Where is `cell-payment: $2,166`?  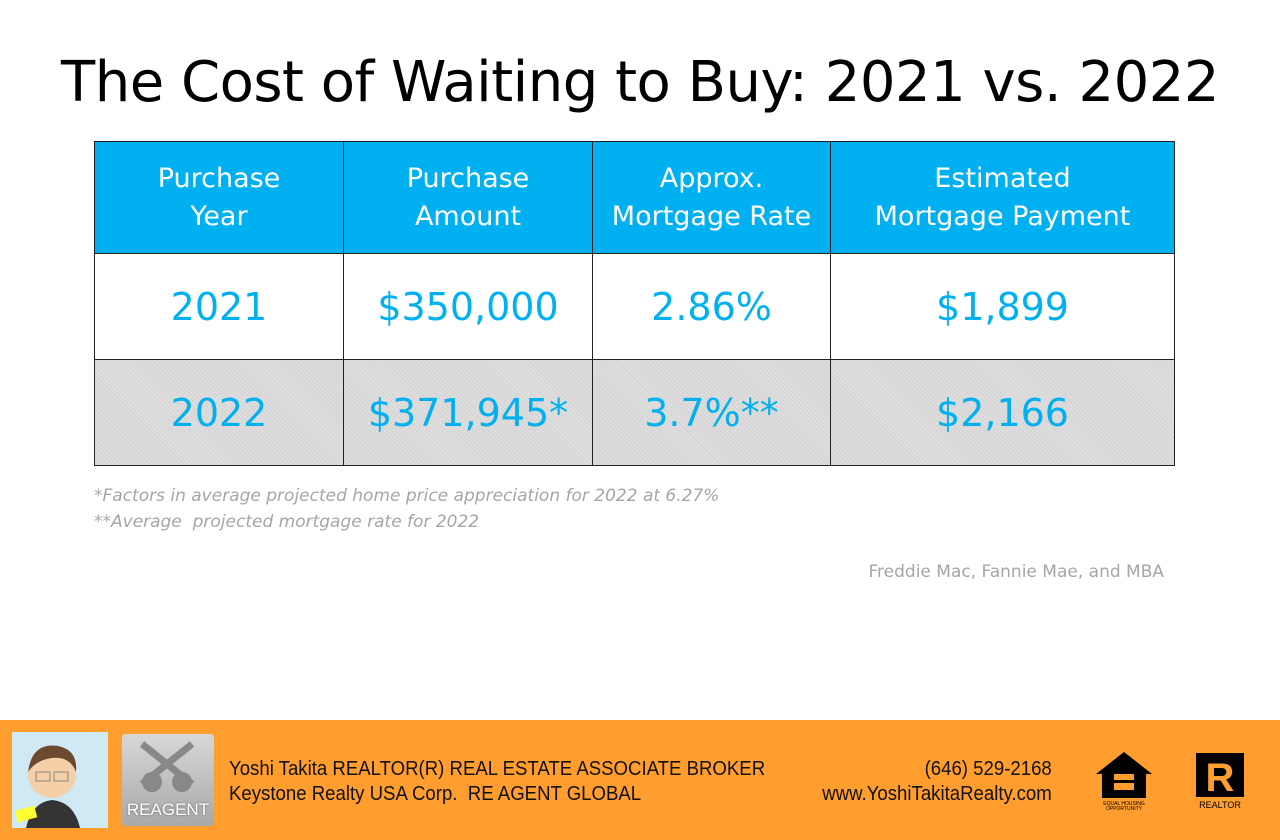 cell-payment: $2,166 is located at coordinates (1002, 412).